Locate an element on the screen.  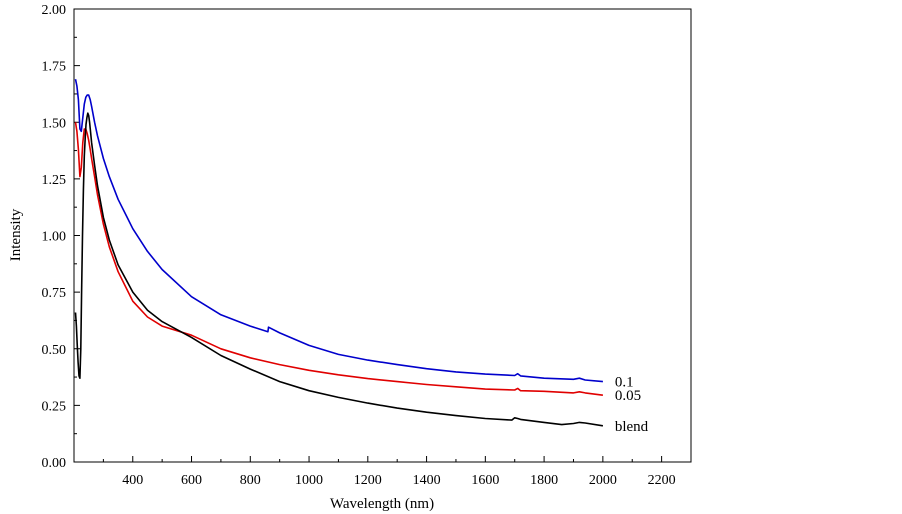
x-tick-label: 1400 is located at coordinates (427, 480).